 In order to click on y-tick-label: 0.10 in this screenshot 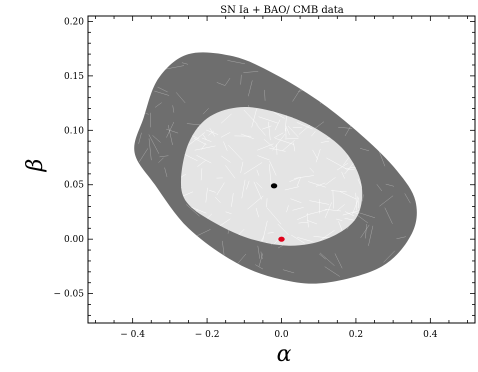, I will do `click(74, 131)`.